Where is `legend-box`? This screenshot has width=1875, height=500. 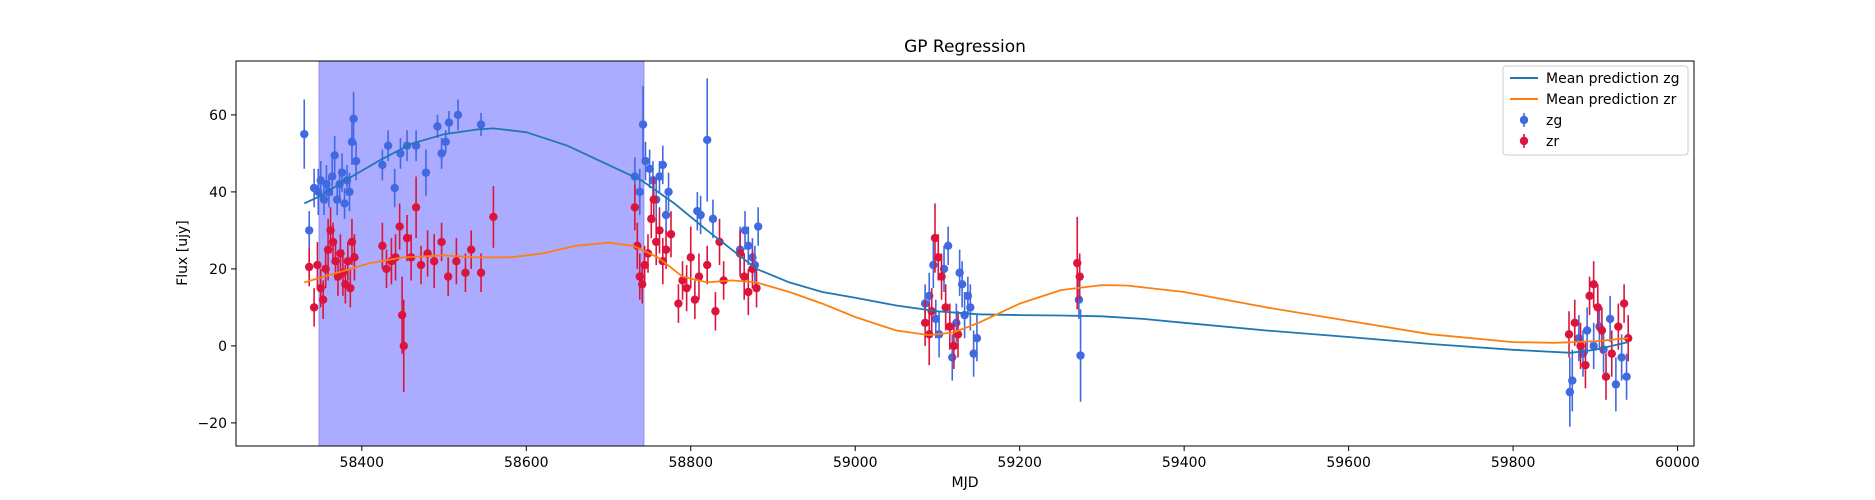 legend-box is located at coordinates (1595, 110).